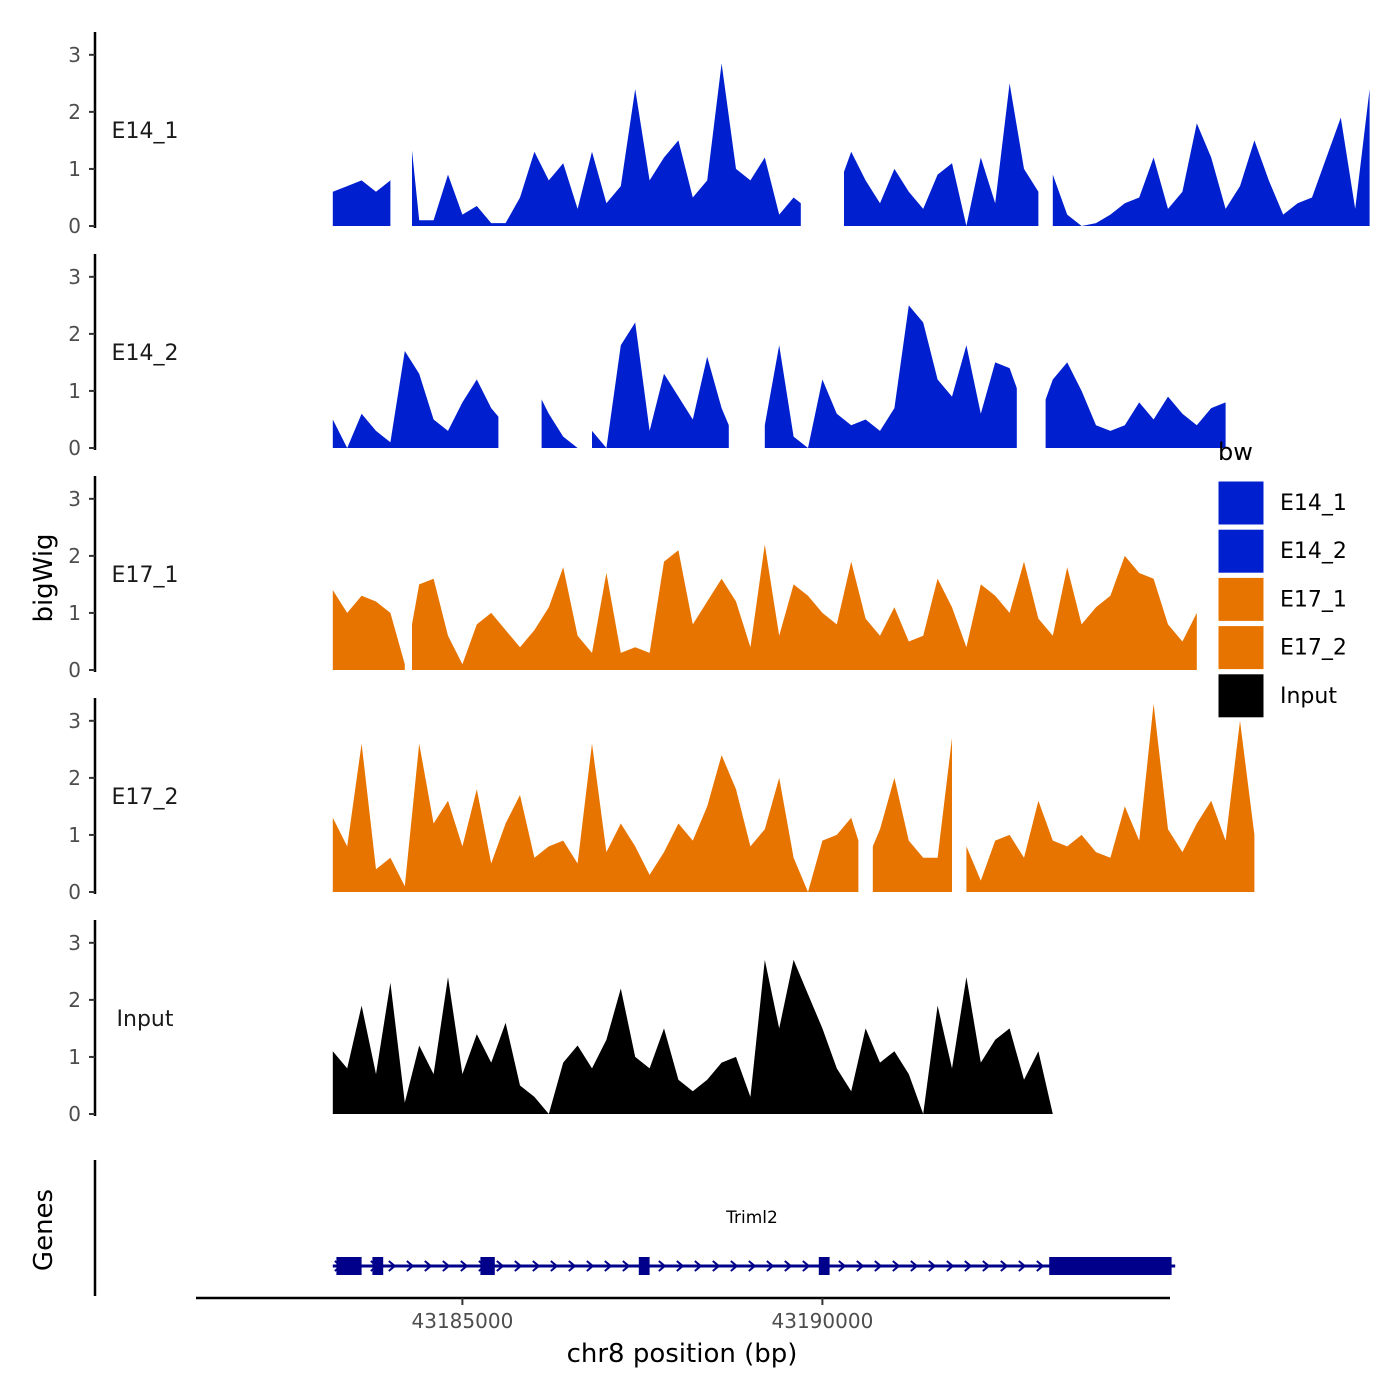 Image resolution: width=1400 pixels, height=1400 pixels. What do you see at coordinates (145, 797) in the screenshot?
I see `track-label: E17_2` at bounding box center [145, 797].